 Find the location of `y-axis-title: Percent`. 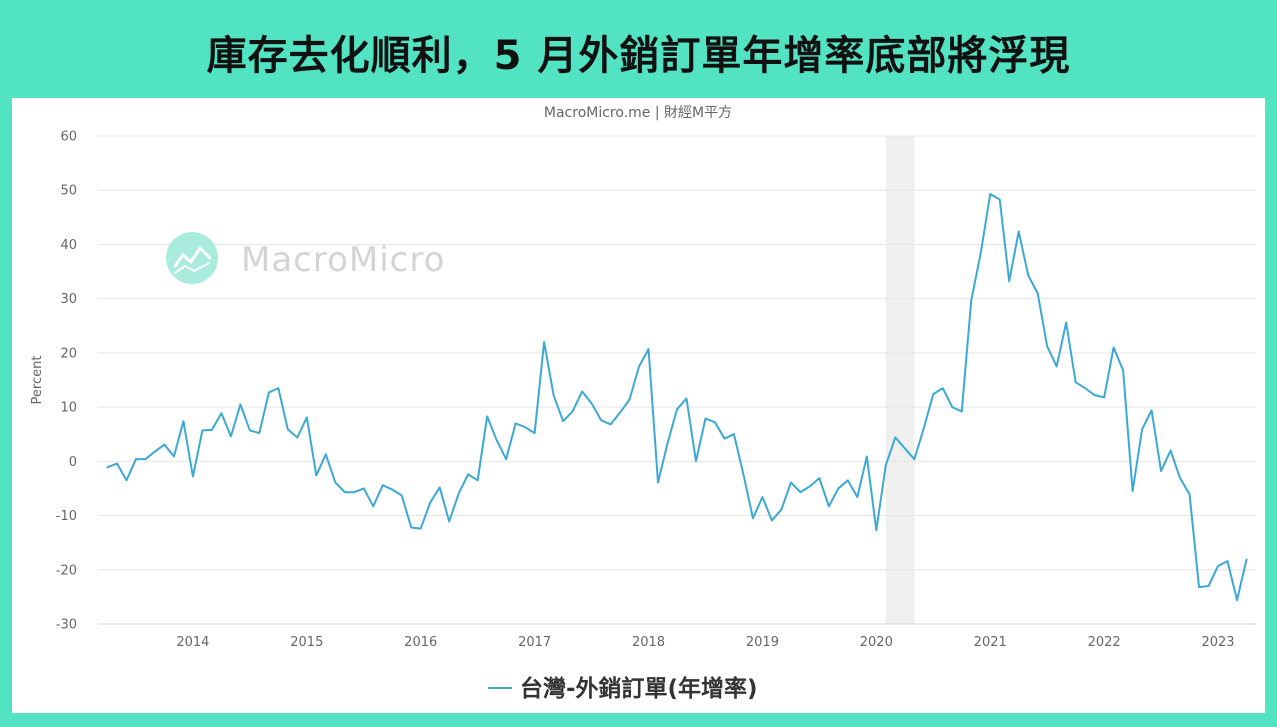

y-axis-title: Percent is located at coordinates (37, 380).